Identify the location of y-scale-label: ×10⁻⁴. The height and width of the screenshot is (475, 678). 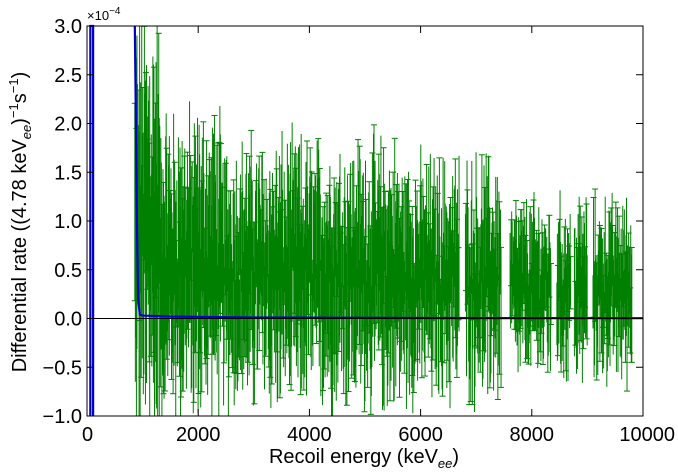
(104, 14).